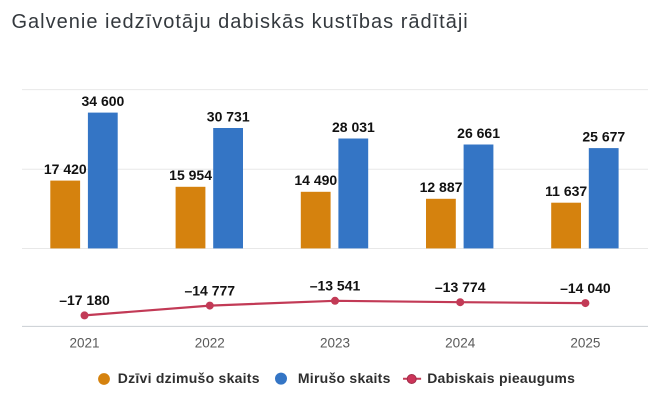 The image size is (659, 400). I want to click on svg-text: 15 954, so click(190, 175).